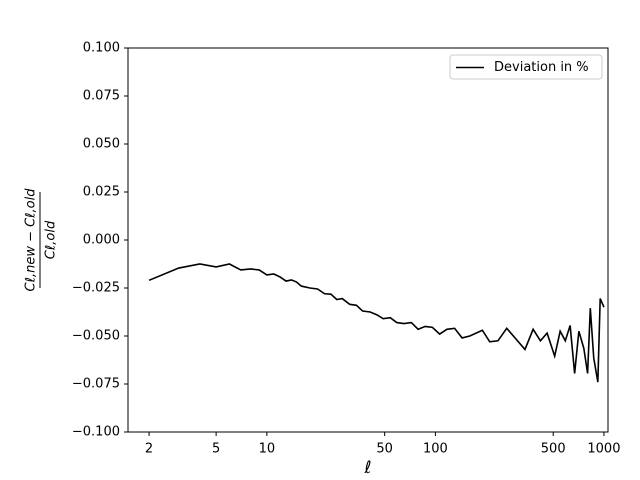  I want to click on y-tick-label: 0.025, so click(101, 192).